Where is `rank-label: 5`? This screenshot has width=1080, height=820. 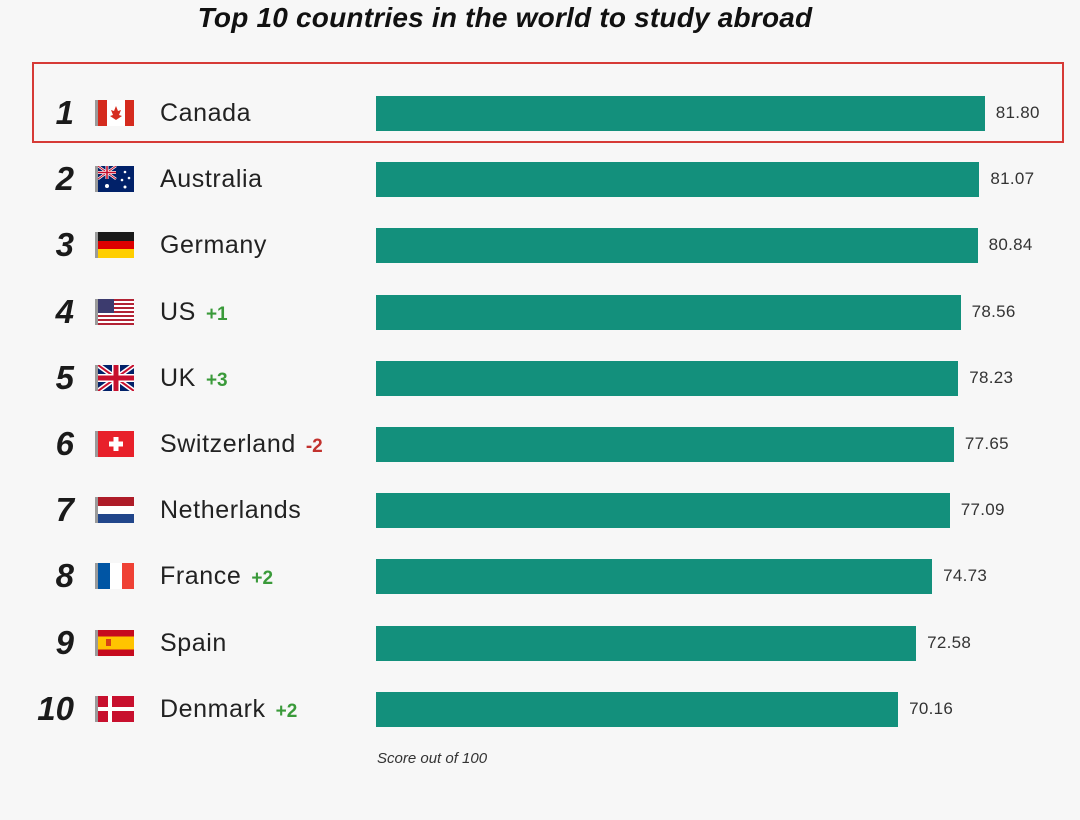 rank-label: 5 is located at coordinates (64, 377).